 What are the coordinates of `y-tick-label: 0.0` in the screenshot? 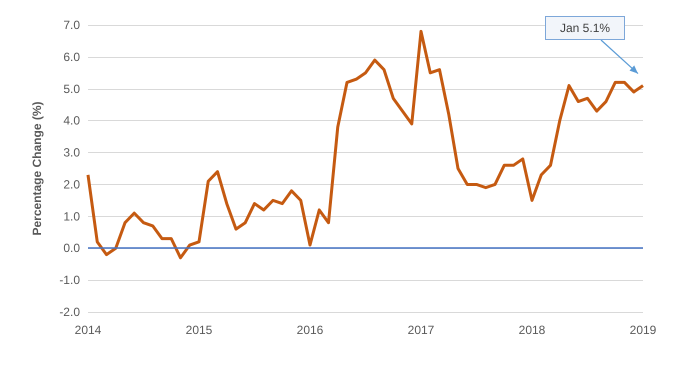 It's located at (71, 248).